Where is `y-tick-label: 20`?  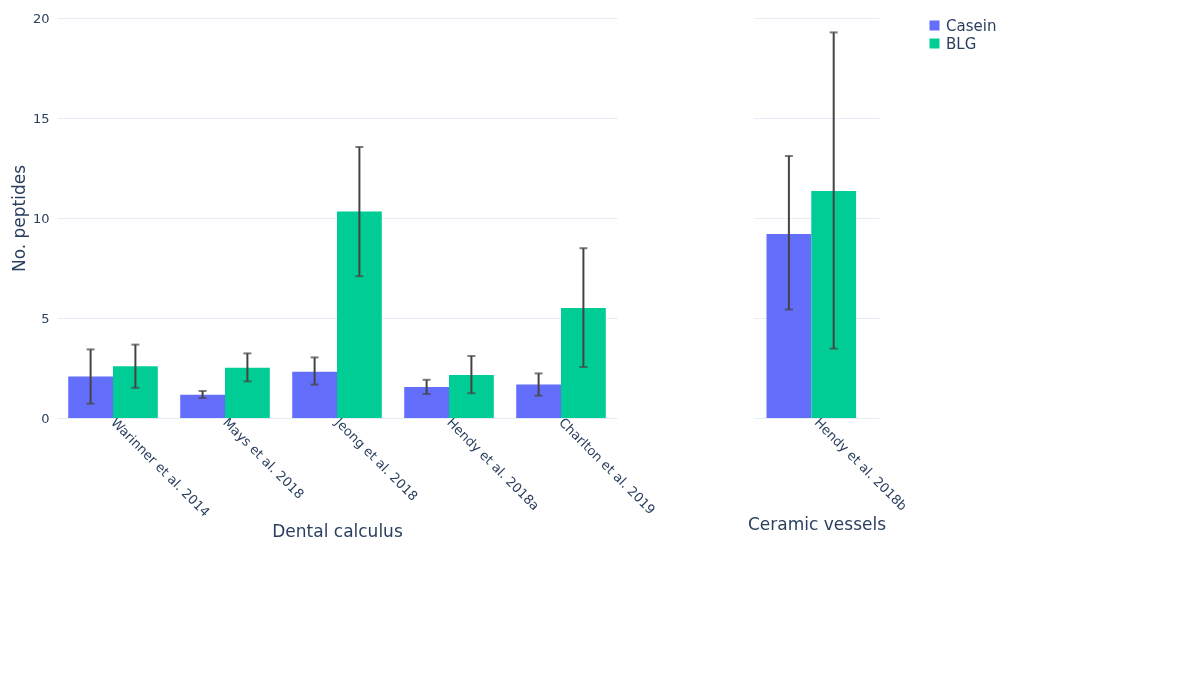 y-tick-label: 20 is located at coordinates (41, 18).